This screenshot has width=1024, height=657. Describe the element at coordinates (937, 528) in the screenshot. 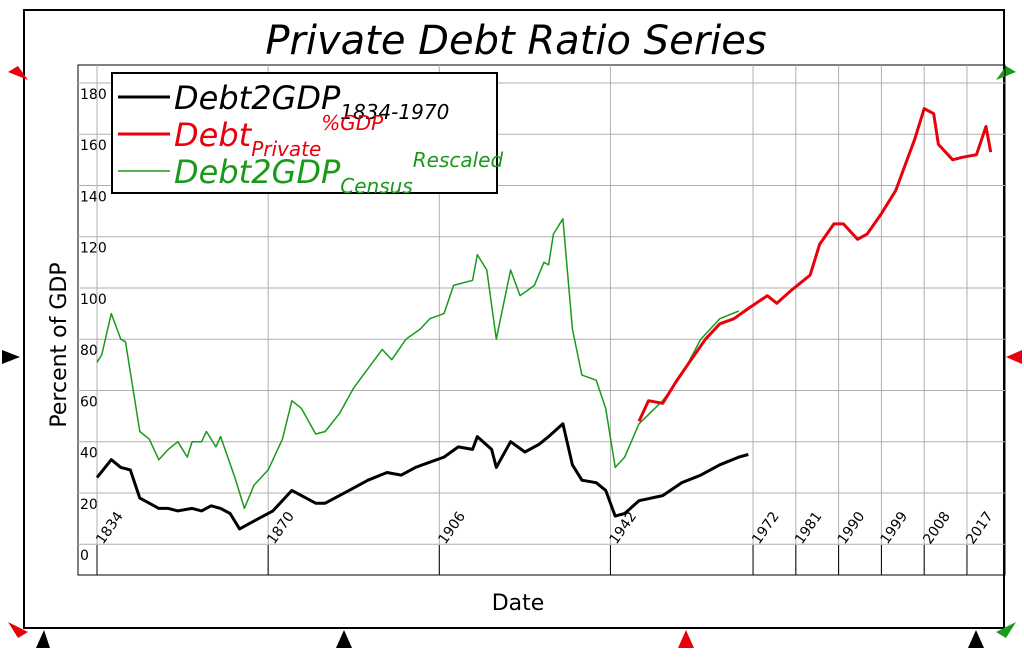

I see `x-tick-label: 2008` at that location.